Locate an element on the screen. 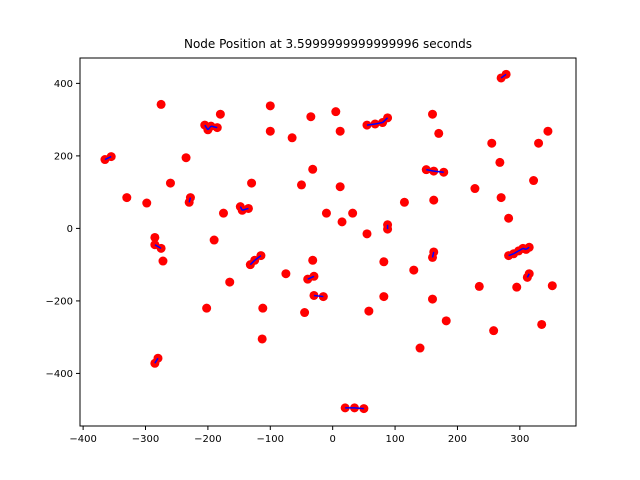  x-tick-label: 200 is located at coordinates (457, 439).